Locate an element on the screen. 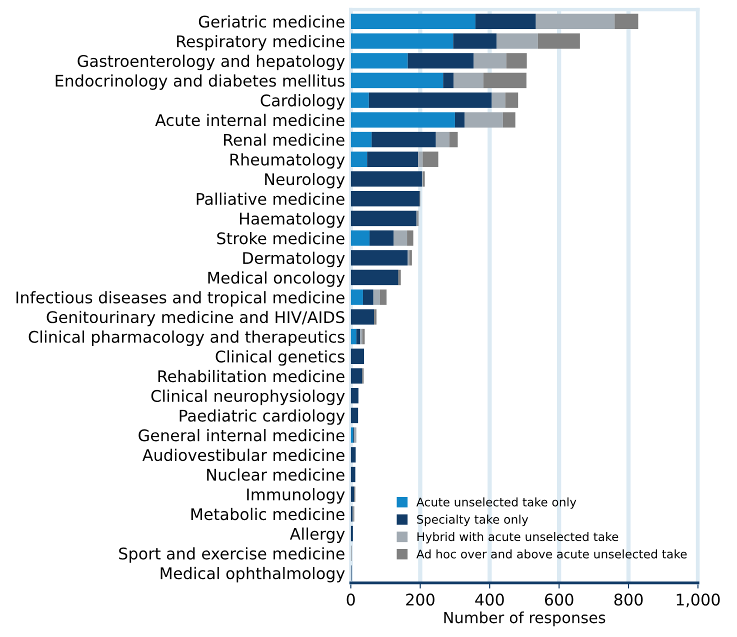  x-tick-label: 1,000 is located at coordinates (698, 601).